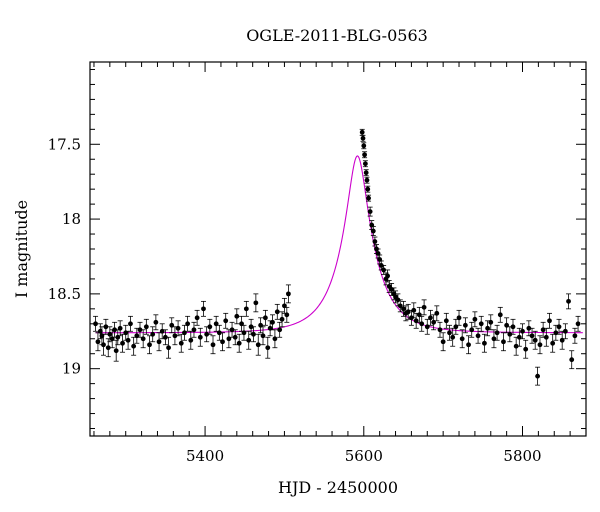 The width and height of the screenshot is (600, 512). Describe the element at coordinates (71, 219) in the screenshot. I see `y-tick-label: 18` at that location.